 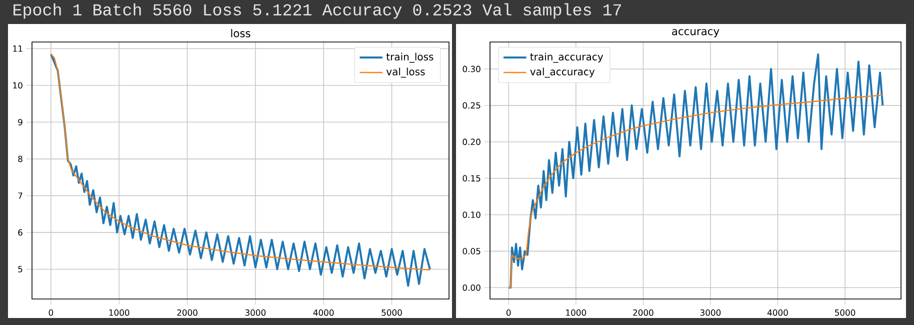 I want to click on text: Epoch 1 Batch 5560 Loss 5.1221 Accuracy 0.2523 Val samples 17, so click(x=317, y=11).